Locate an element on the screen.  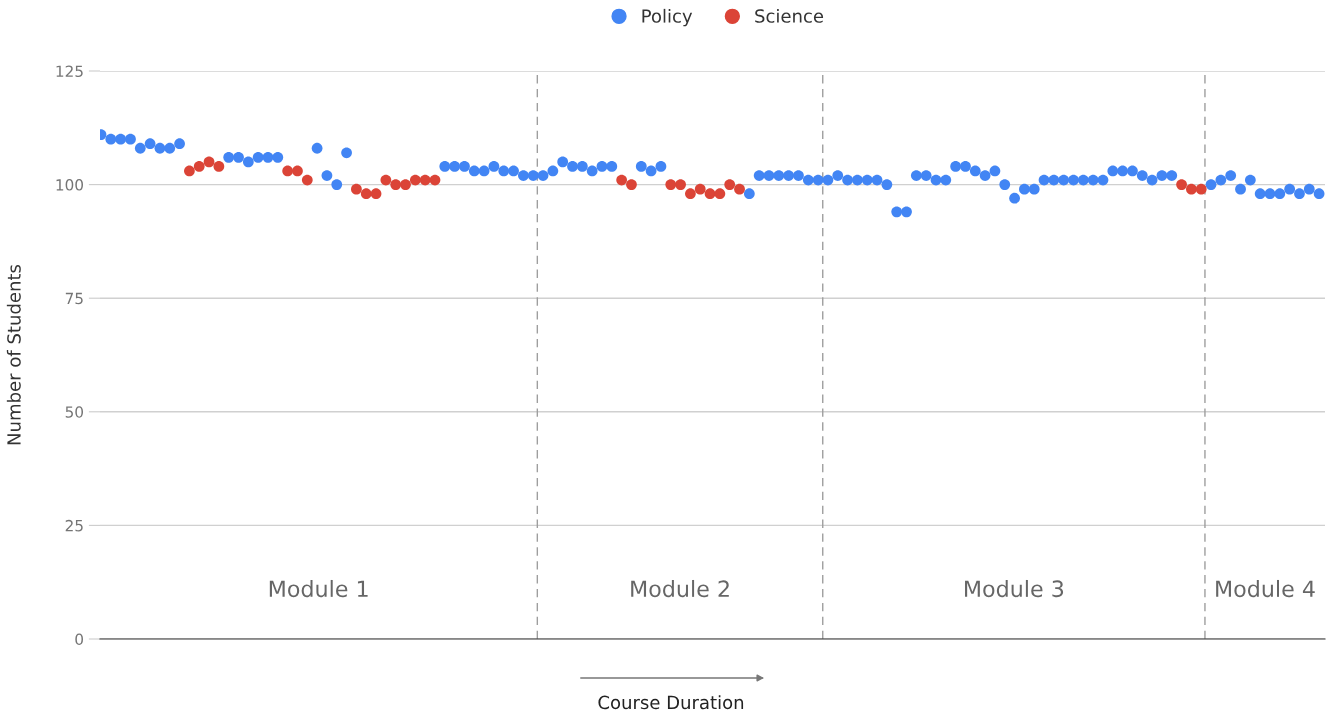
annotation: Module 2 is located at coordinates (680, 588).